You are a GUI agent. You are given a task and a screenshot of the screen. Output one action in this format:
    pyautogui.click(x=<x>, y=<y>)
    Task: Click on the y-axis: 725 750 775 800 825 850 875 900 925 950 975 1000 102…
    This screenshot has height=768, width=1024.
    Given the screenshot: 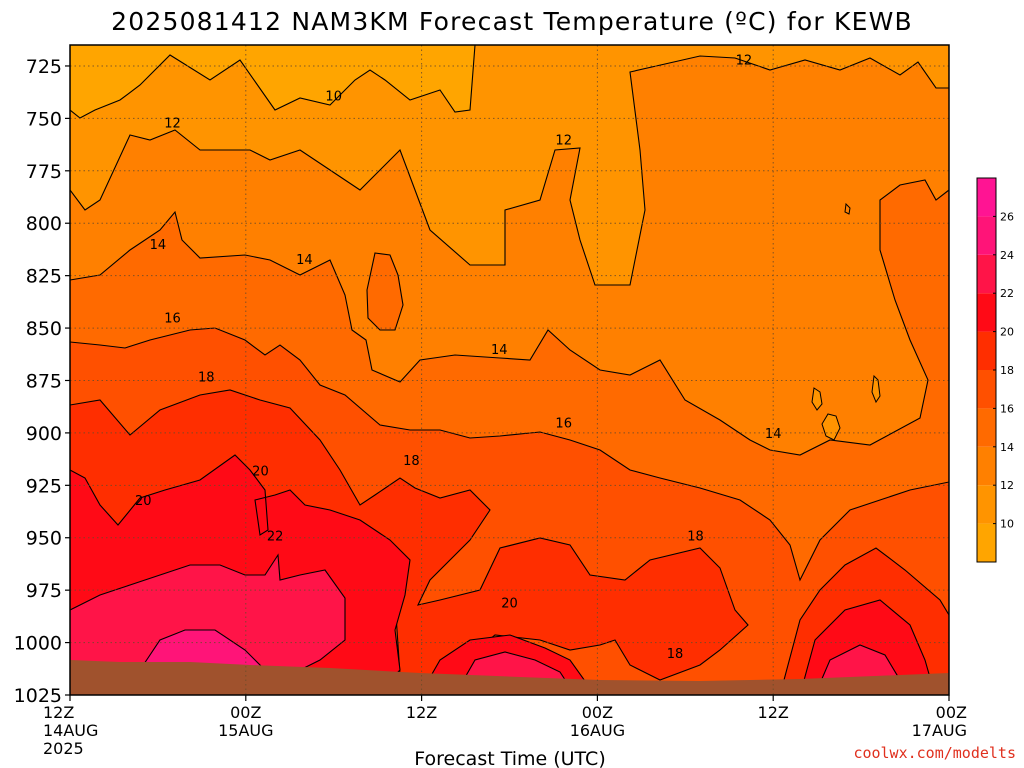 What is the action you would take?
    pyautogui.click(x=42, y=381)
    